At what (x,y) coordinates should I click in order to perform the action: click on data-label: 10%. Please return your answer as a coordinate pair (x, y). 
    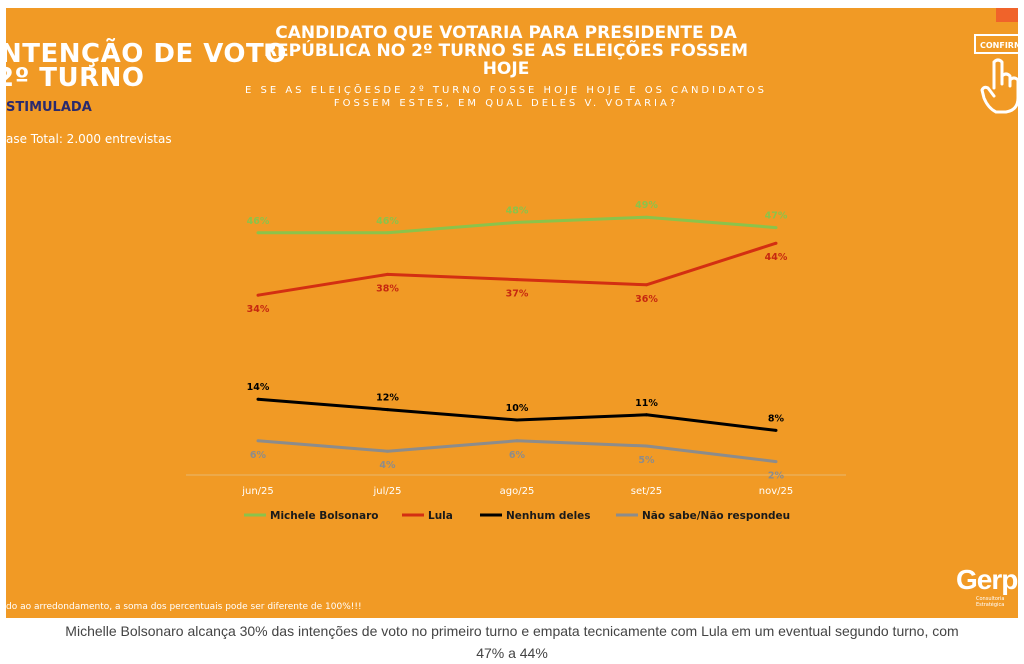
    Looking at the image, I should click on (517, 408).